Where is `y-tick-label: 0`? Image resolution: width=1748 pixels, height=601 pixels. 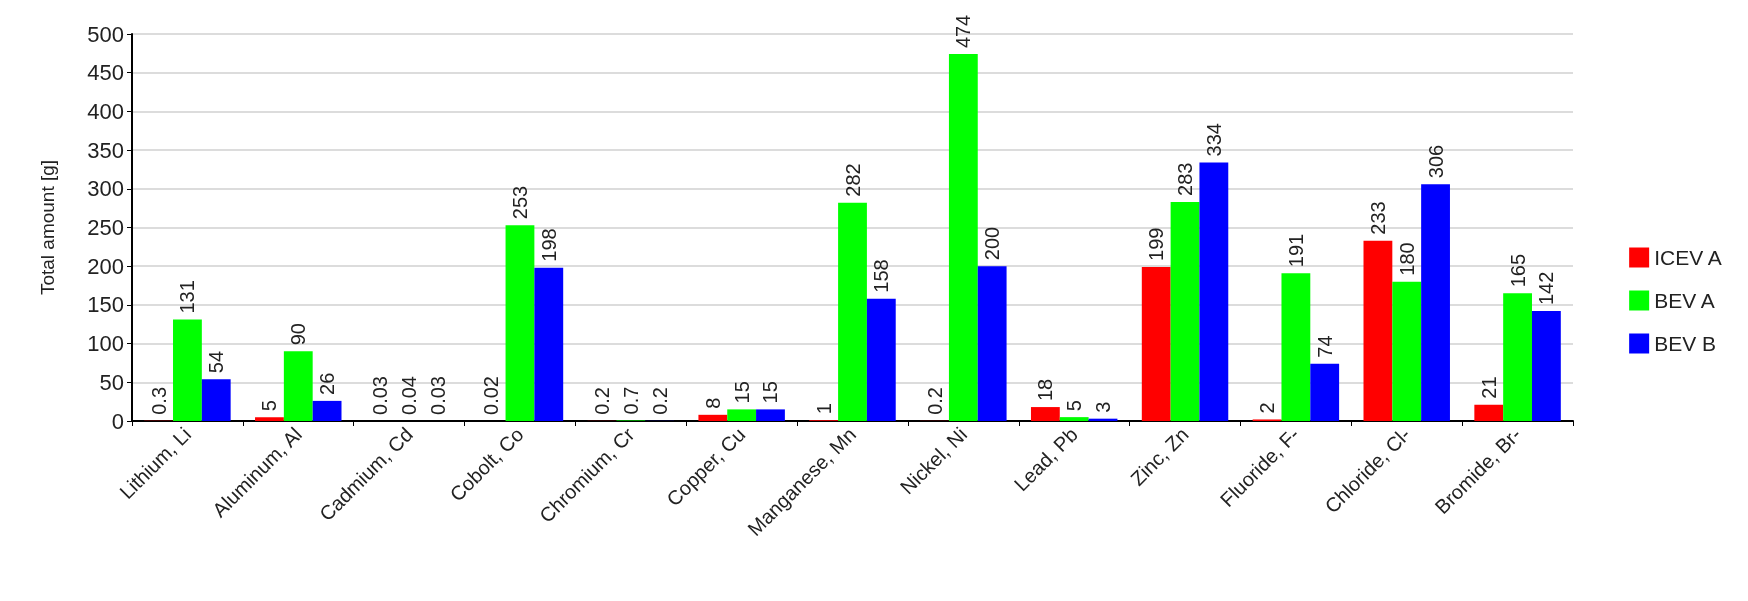 y-tick-label: 0 is located at coordinates (117, 421).